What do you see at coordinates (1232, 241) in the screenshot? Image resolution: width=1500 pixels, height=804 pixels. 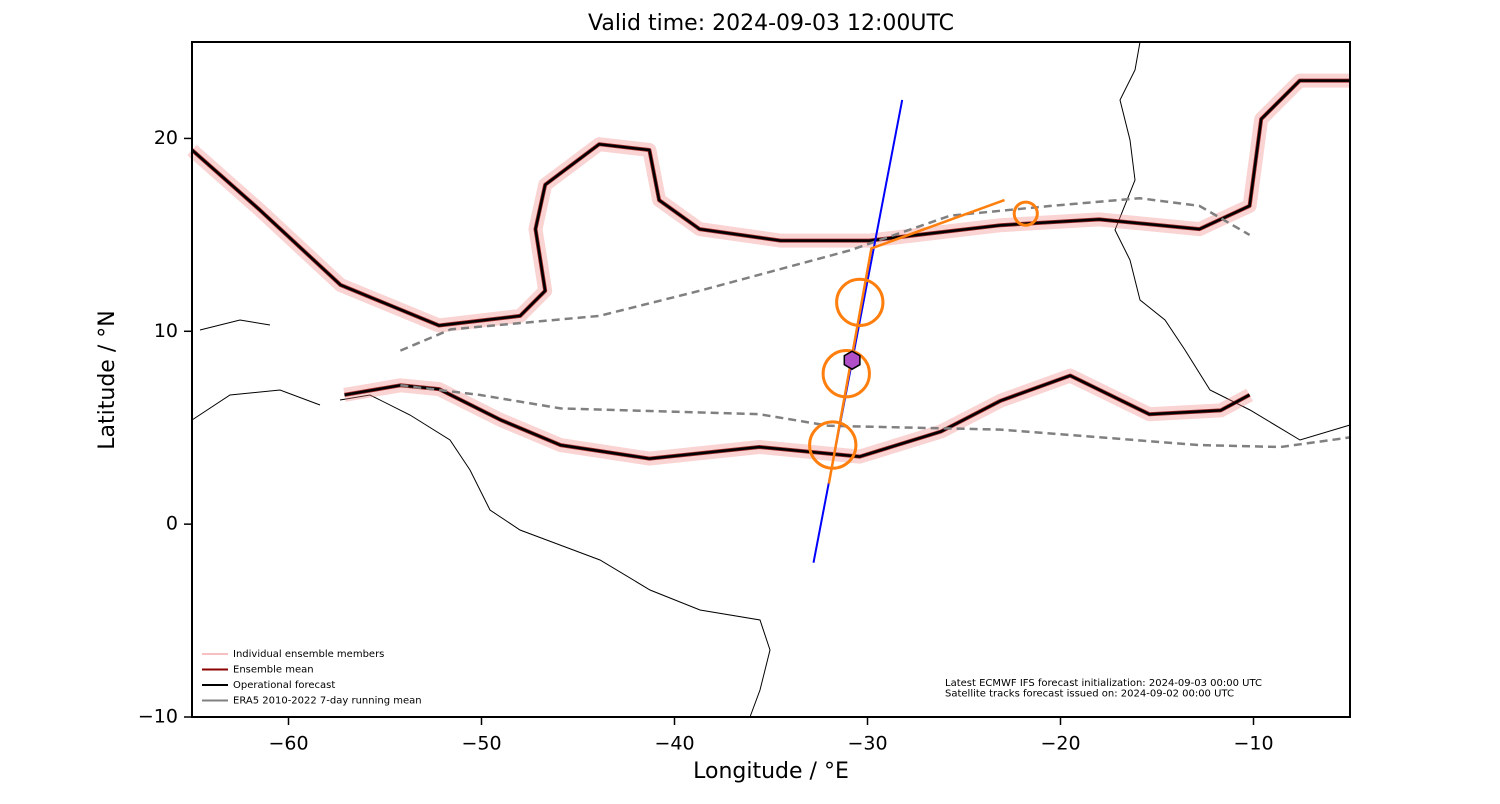 I see `africa-coast` at bounding box center [1232, 241].